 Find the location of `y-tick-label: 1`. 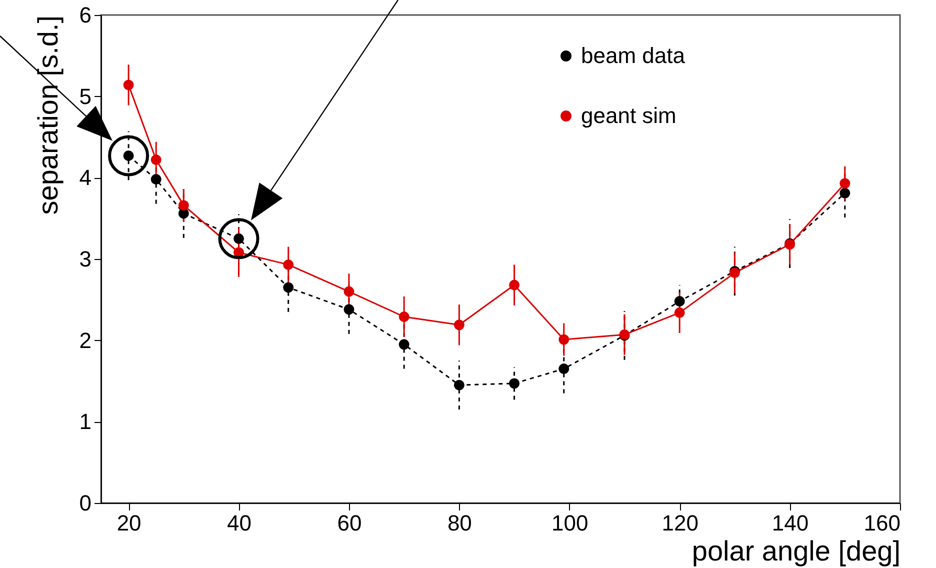

y-tick-label: 1 is located at coordinates (85, 421).